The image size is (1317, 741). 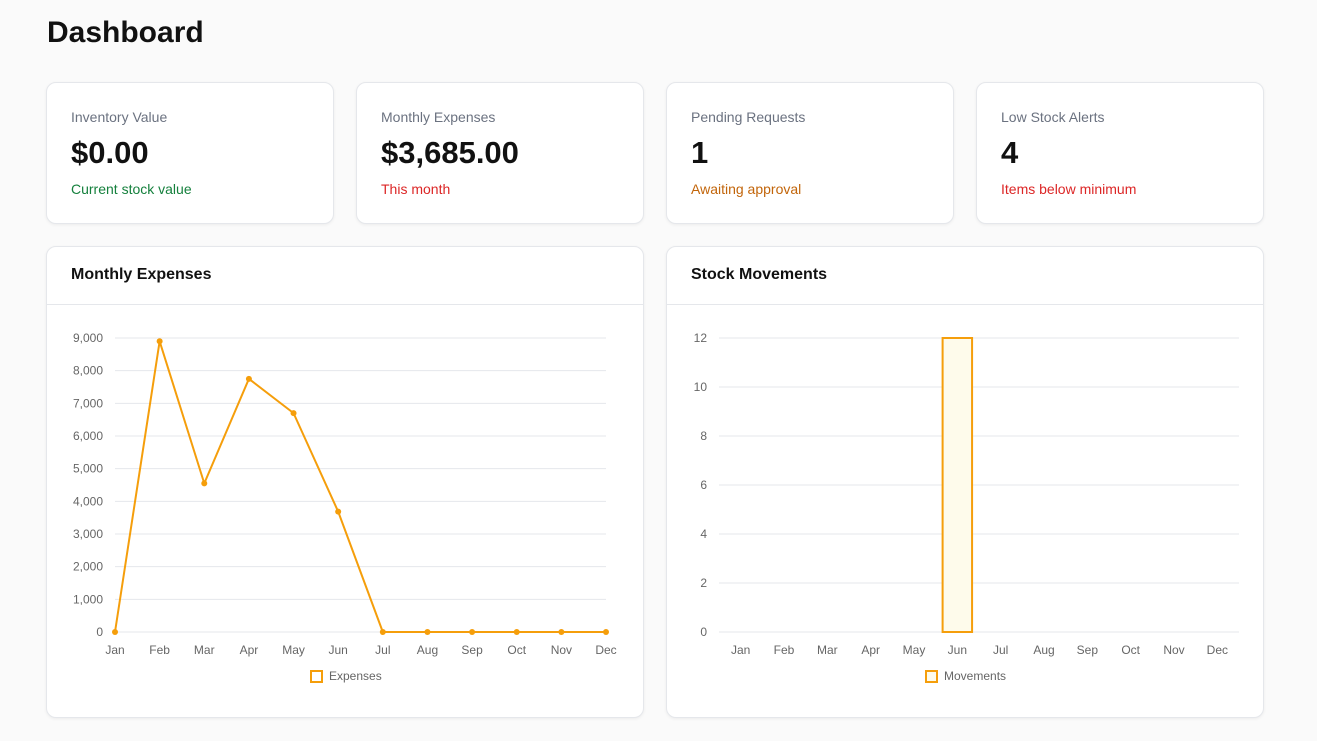 What do you see at coordinates (125, 32) in the screenshot?
I see `page-title: Dashboard` at bounding box center [125, 32].